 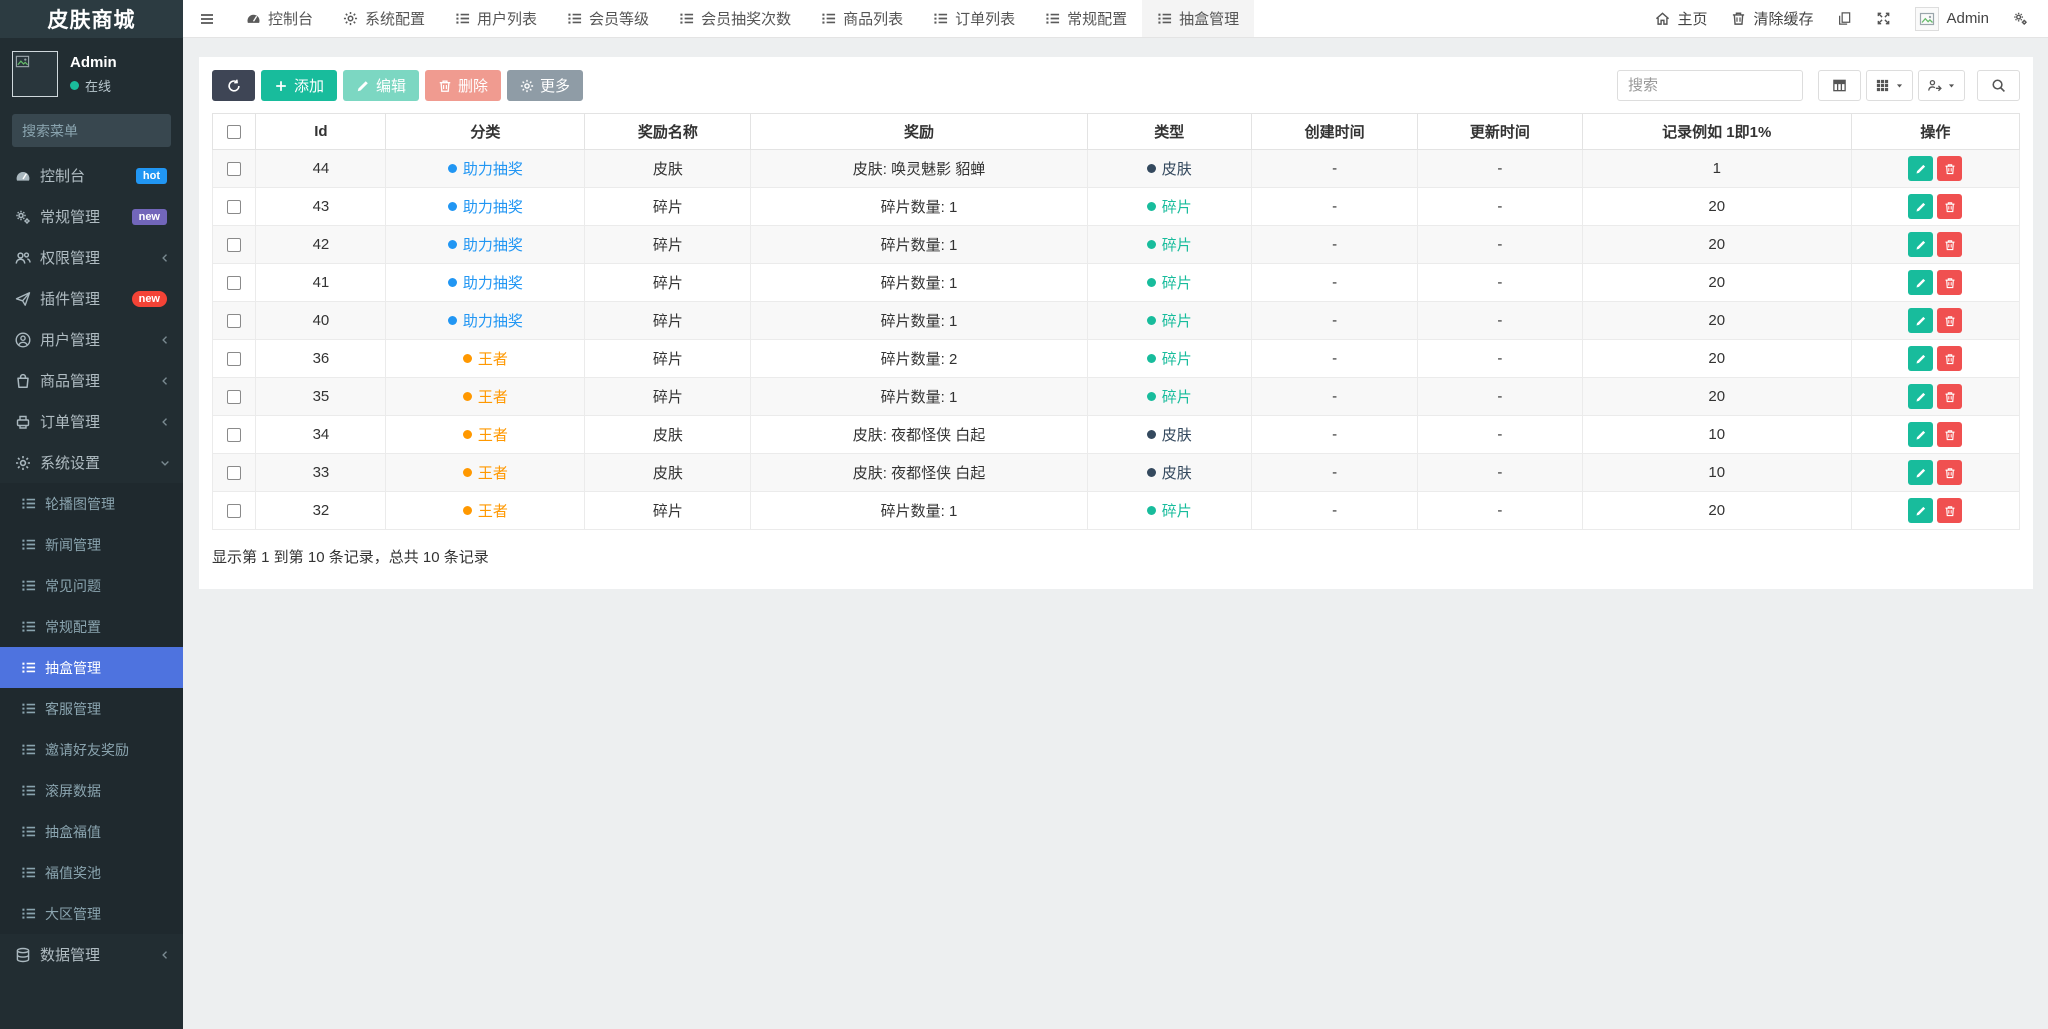 What do you see at coordinates (2020, 18) in the screenshot?
I see `settings-menu-button` at bounding box center [2020, 18].